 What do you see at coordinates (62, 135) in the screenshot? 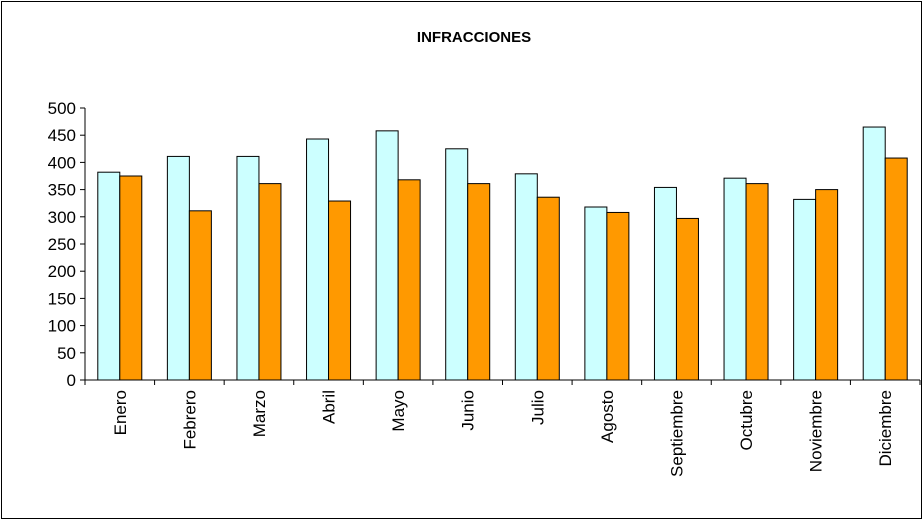
I see `y-tick-label: 450` at bounding box center [62, 135].